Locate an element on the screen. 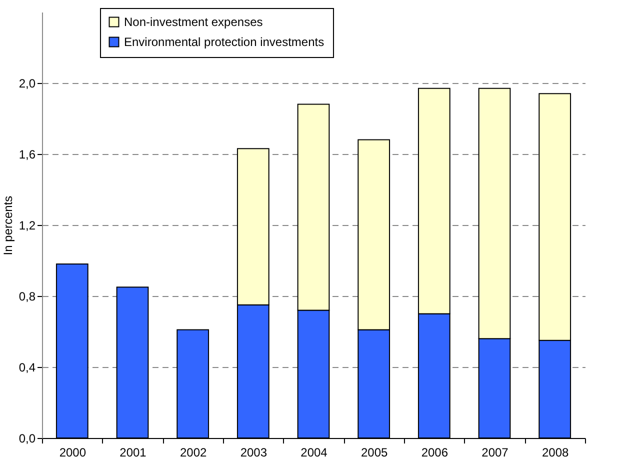 The height and width of the screenshot is (474, 621). y-axis-title: In percents is located at coordinates (7, 226).